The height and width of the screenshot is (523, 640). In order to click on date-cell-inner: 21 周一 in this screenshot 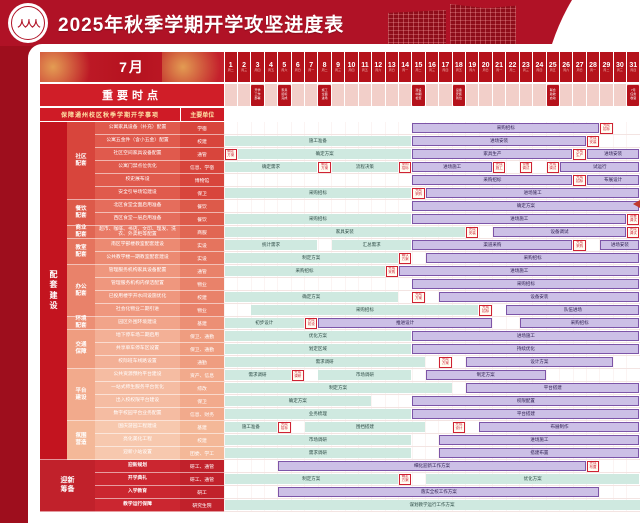, I will do `click(499, 67)`.